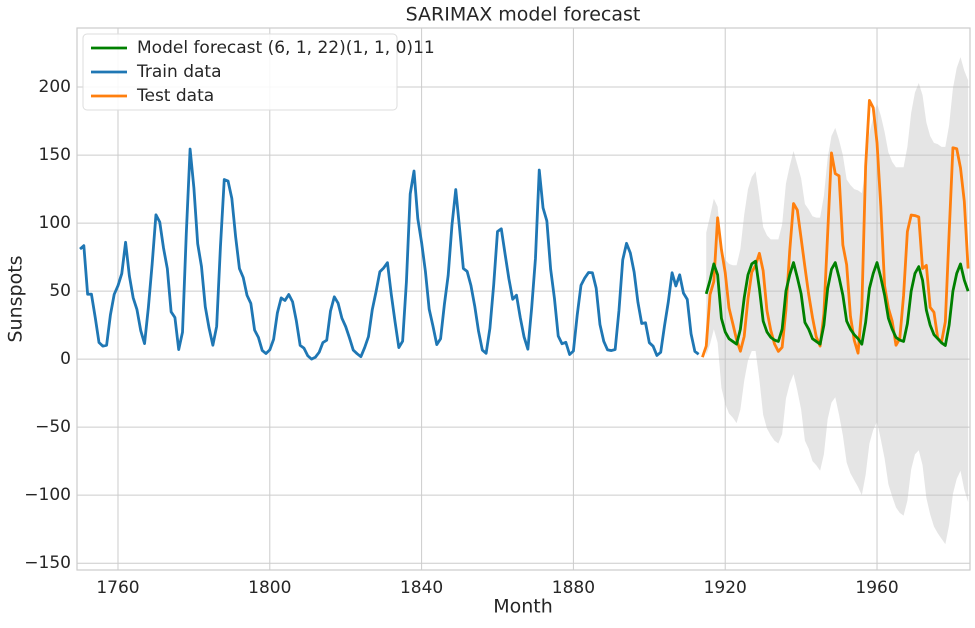 The image size is (975, 628). Describe the element at coordinates (523, 607) in the screenshot. I see `x-axis-label: Month` at that location.